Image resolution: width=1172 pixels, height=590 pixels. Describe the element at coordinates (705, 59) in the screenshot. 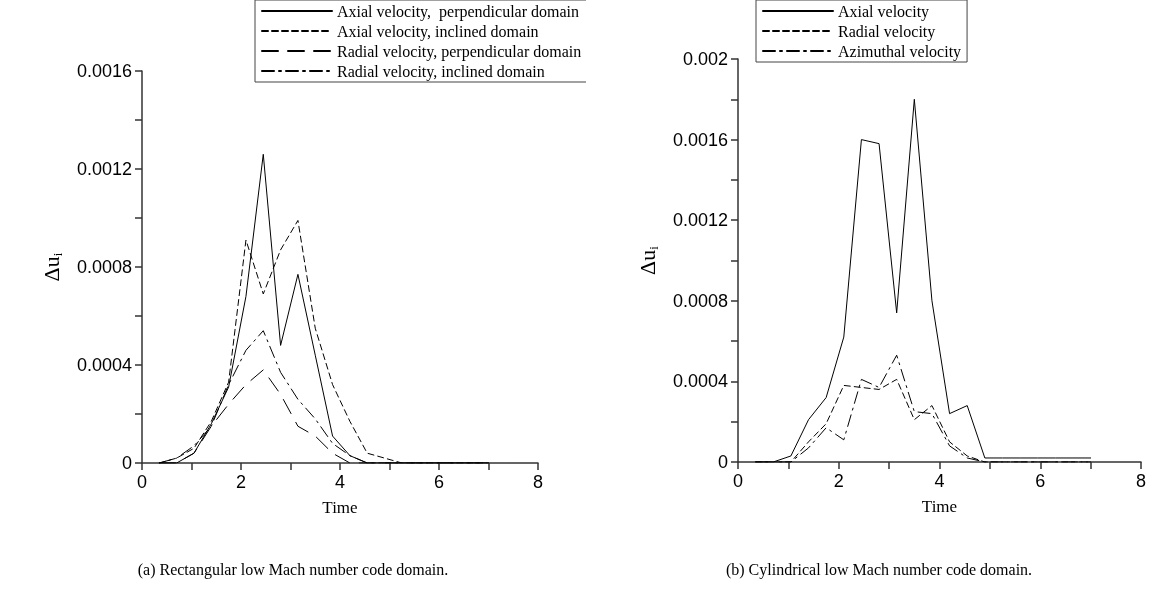

I see `y-tick-label: 0.002` at that location.